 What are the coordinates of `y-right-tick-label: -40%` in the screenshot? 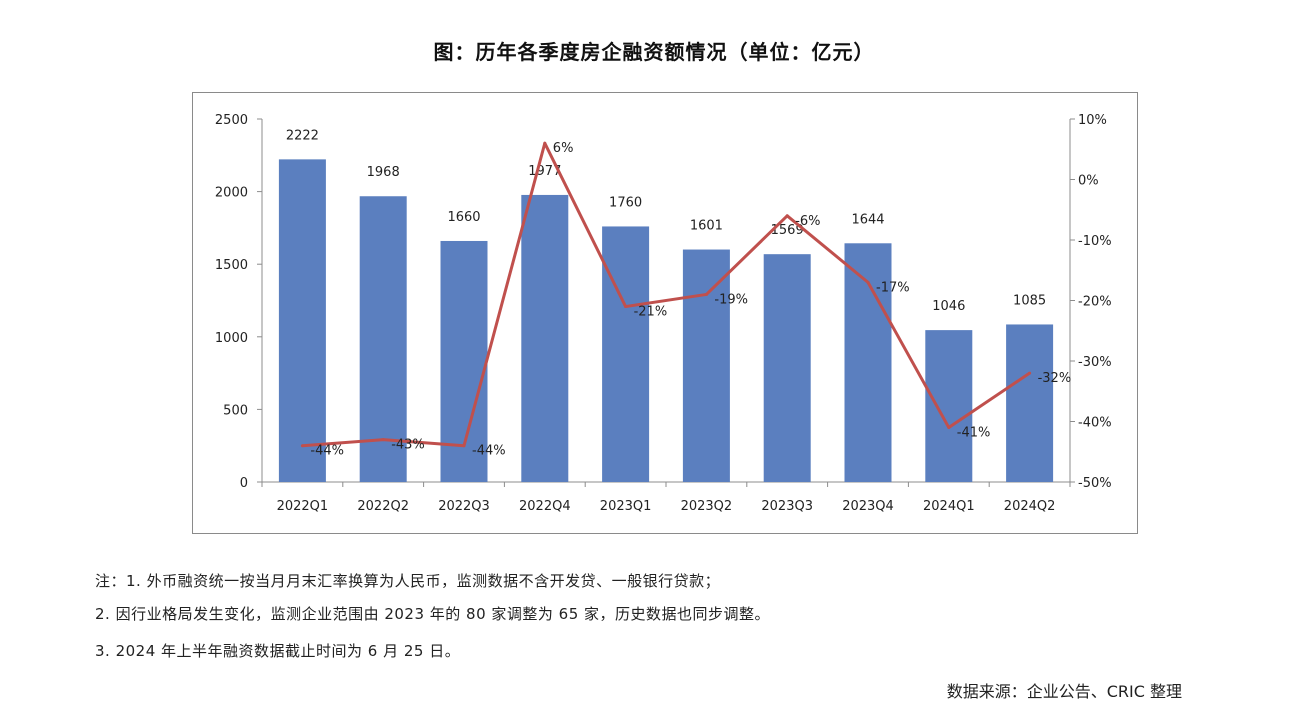 It's located at (1095, 423).